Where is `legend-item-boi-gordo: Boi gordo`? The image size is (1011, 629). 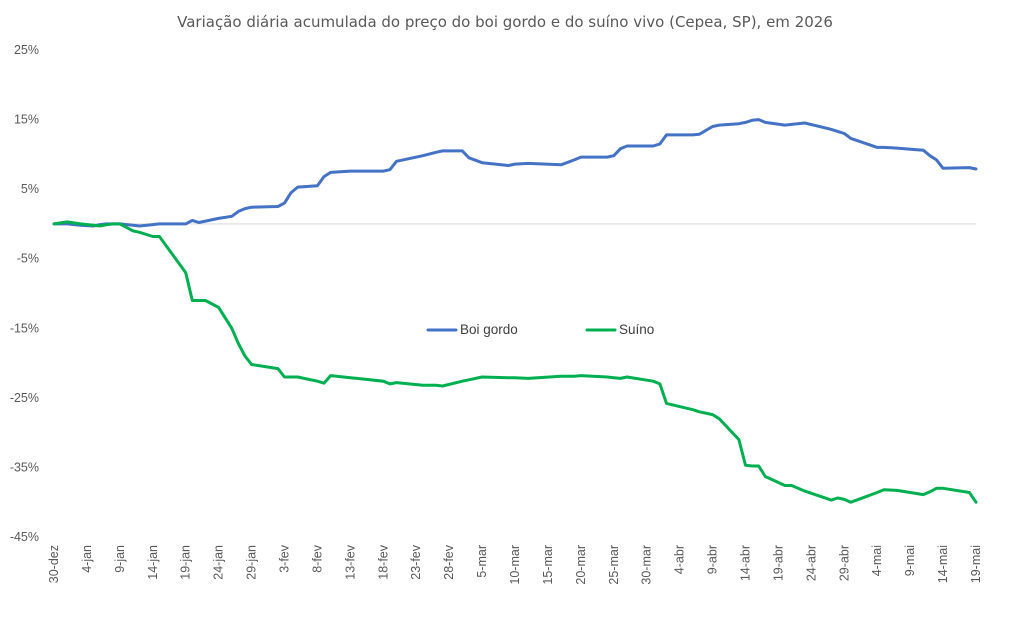
legend-item-boi-gordo: Boi gordo is located at coordinates (472, 329).